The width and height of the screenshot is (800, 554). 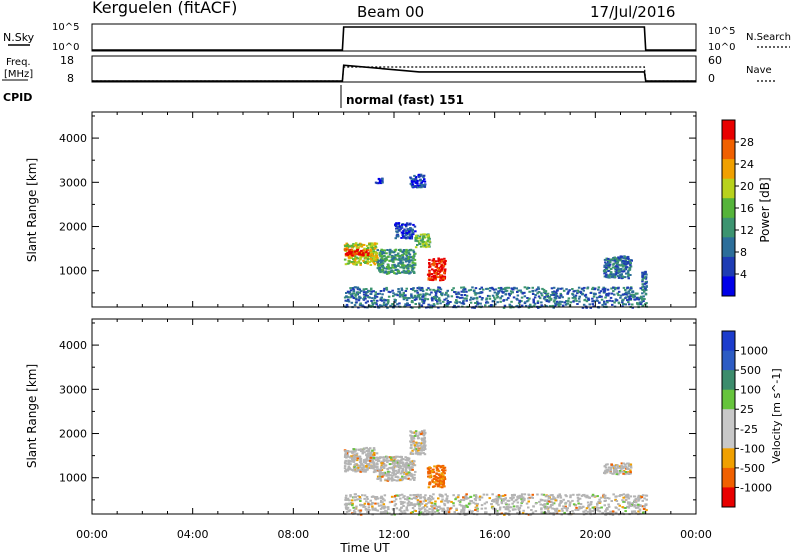 I want to click on colorbar-tick-label: 12, so click(x=747, y=230).